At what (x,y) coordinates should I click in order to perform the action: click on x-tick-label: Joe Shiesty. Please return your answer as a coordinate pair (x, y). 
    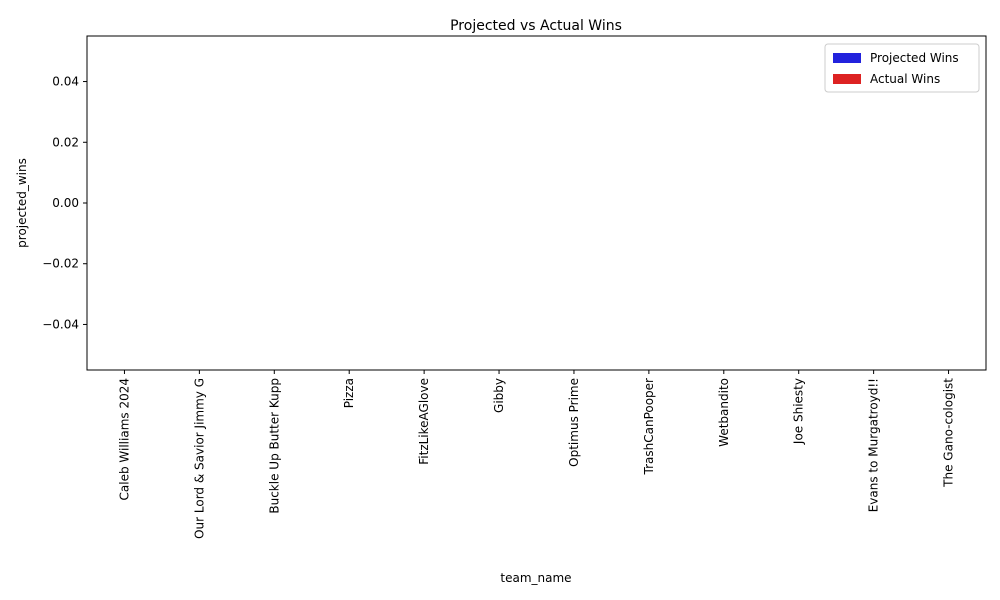
    Looking at the image, I should click on (799, 411).